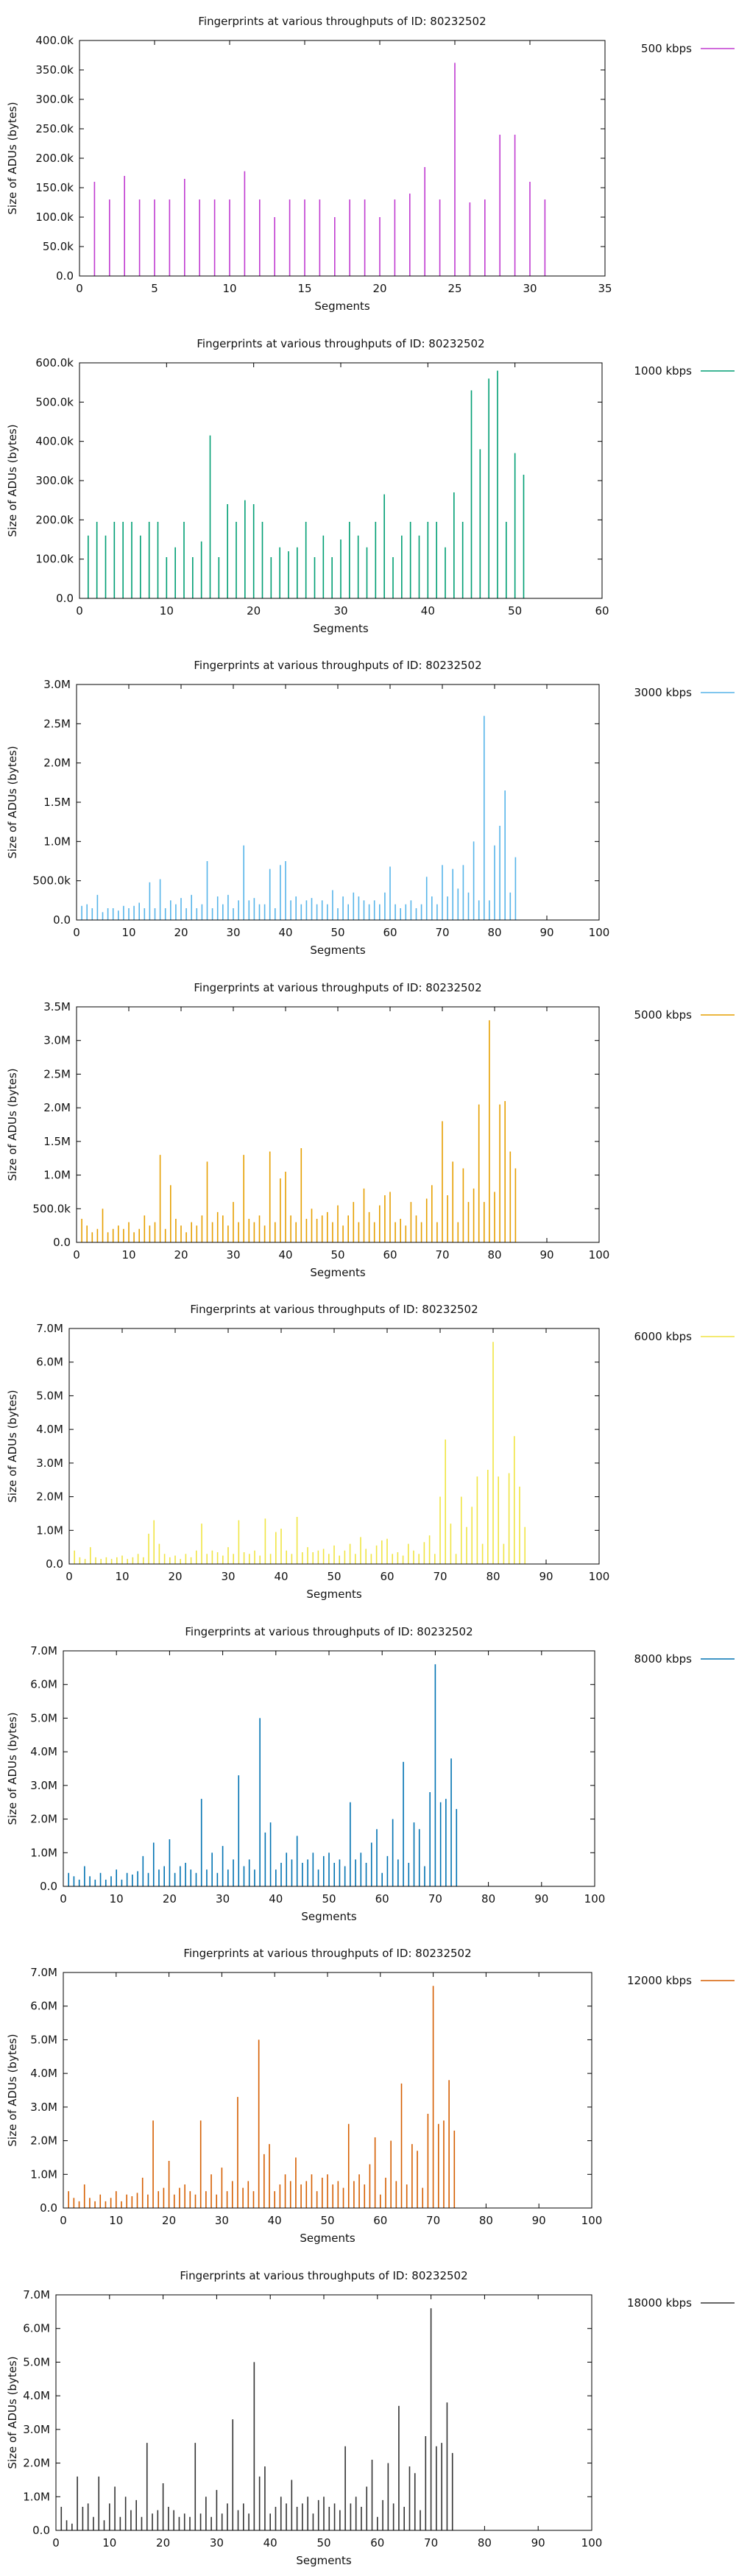 This screenshot has width=736, height=2576. Describe the element at coordinates (50, 1429) in the screenshot. I see `y-tick-label: 4.0M` at that location.